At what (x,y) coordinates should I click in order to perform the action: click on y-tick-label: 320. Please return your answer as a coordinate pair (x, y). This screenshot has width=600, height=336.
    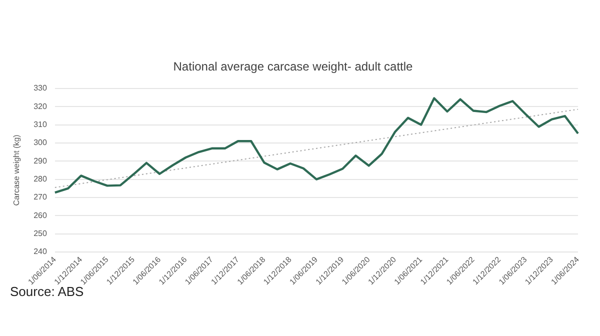
    Looking at the image, I should click on (41, 106).